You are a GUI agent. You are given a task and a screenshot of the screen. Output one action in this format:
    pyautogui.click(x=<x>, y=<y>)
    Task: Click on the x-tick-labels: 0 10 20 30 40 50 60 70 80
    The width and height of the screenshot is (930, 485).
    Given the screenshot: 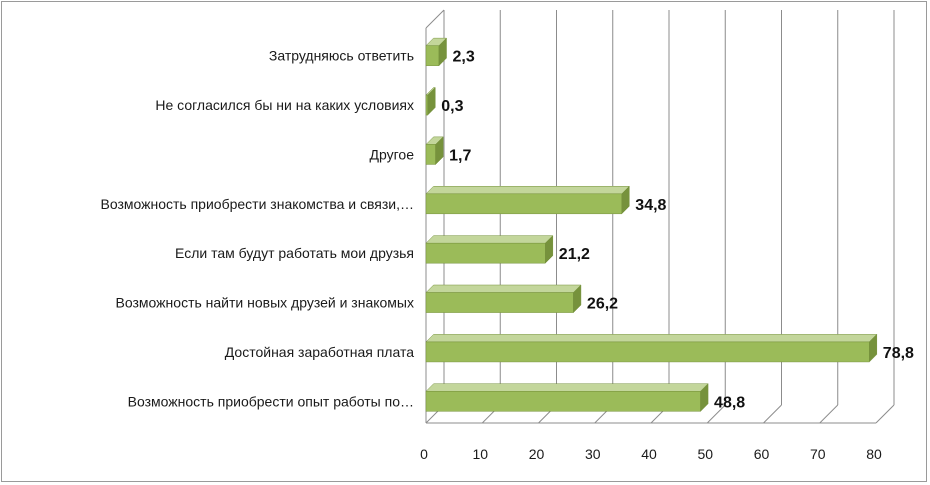 What is the action you would take?
    pyautogui.click(x=651, y=454)
    